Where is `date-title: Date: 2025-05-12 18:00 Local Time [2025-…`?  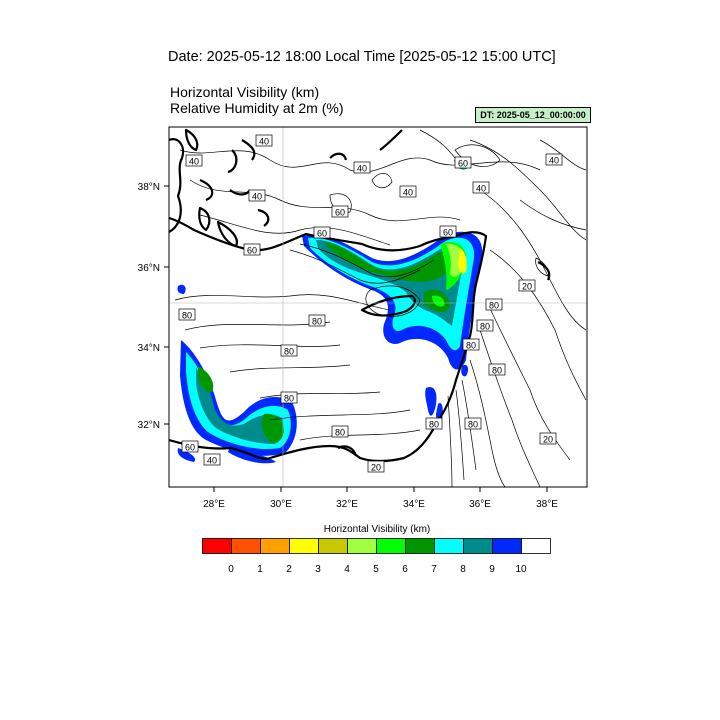
date-title: Date: 2025-05-12 18:00 Local Time [2025-… is located at coordinates (362, 57).